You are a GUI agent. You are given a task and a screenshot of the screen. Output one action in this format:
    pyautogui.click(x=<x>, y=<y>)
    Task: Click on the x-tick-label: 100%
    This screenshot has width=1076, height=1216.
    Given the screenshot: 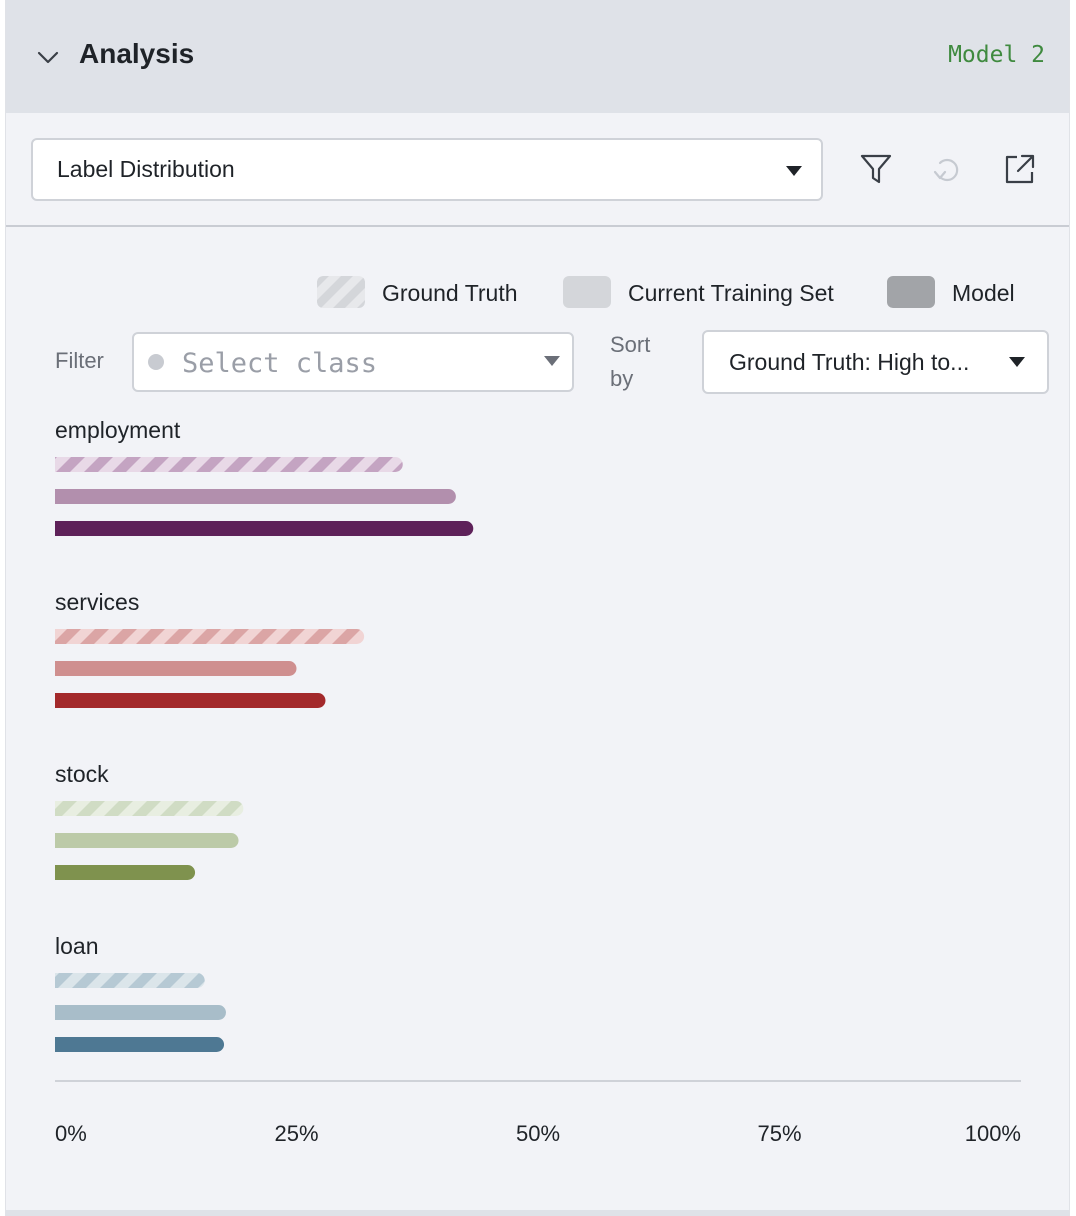 What is the action you would take?
    pyautogui.click(x=993, y=1133)
    